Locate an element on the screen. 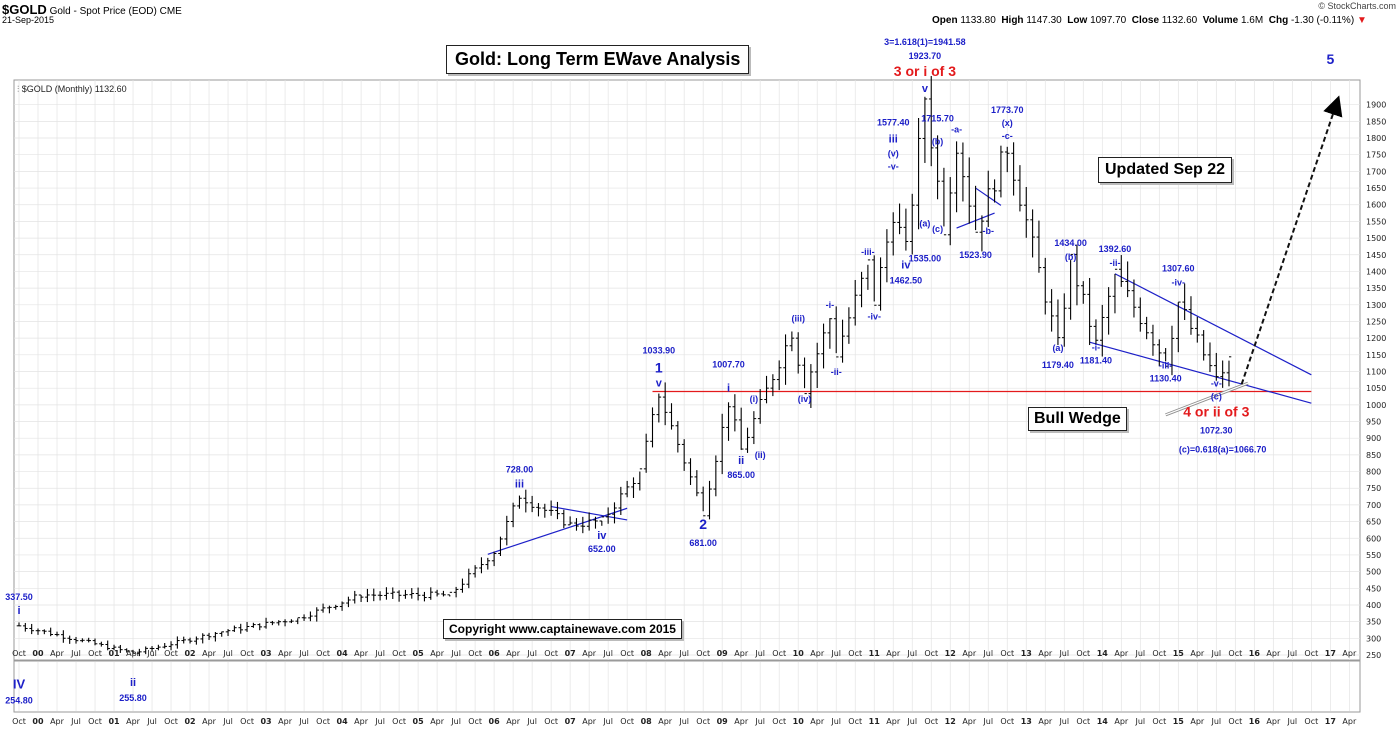  y-tick-label: 1400 is located at coordinates (1376, 271).